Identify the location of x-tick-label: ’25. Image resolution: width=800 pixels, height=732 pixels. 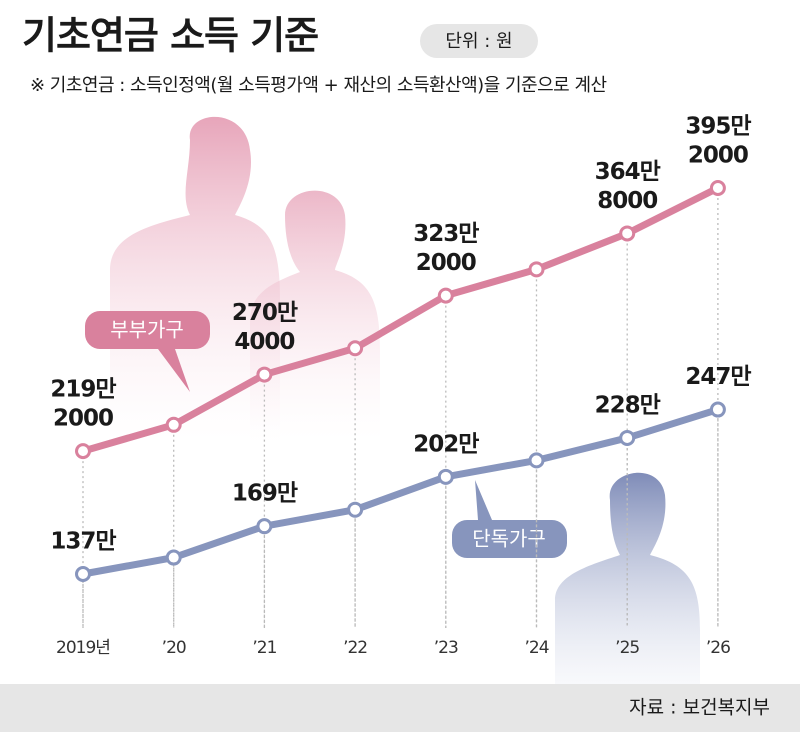
(627, 648).